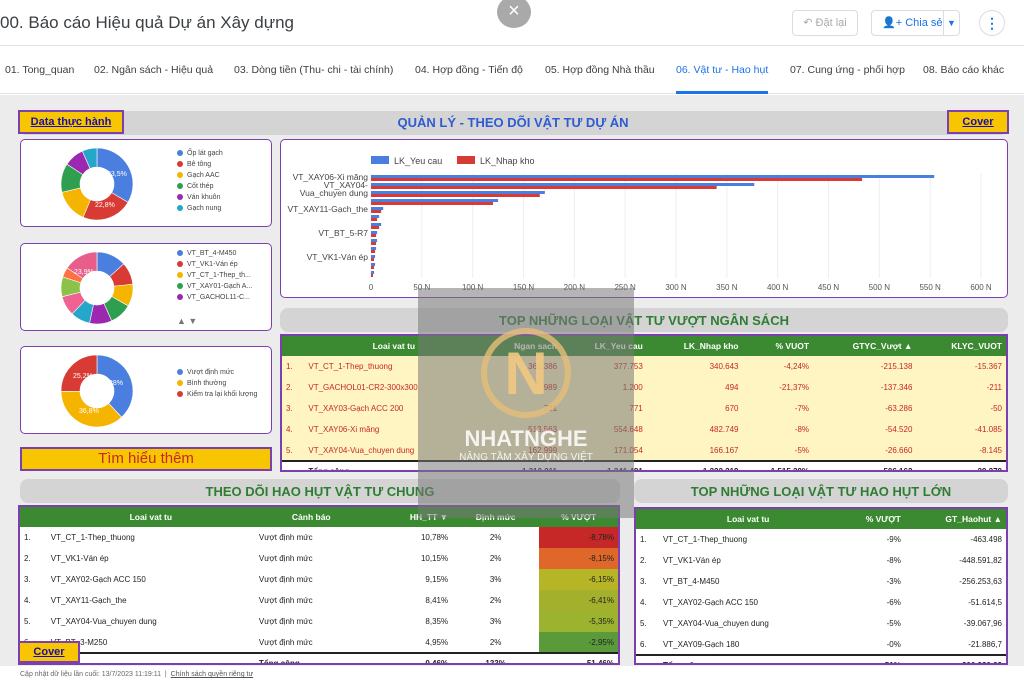 Image resolution: width=1024 pixels, height=696 pixels. What do you see at coordinates (200, 210) in the screenshot?
I see `pie1-legend-item: Gạch nung` at bounding box center [200, 210].